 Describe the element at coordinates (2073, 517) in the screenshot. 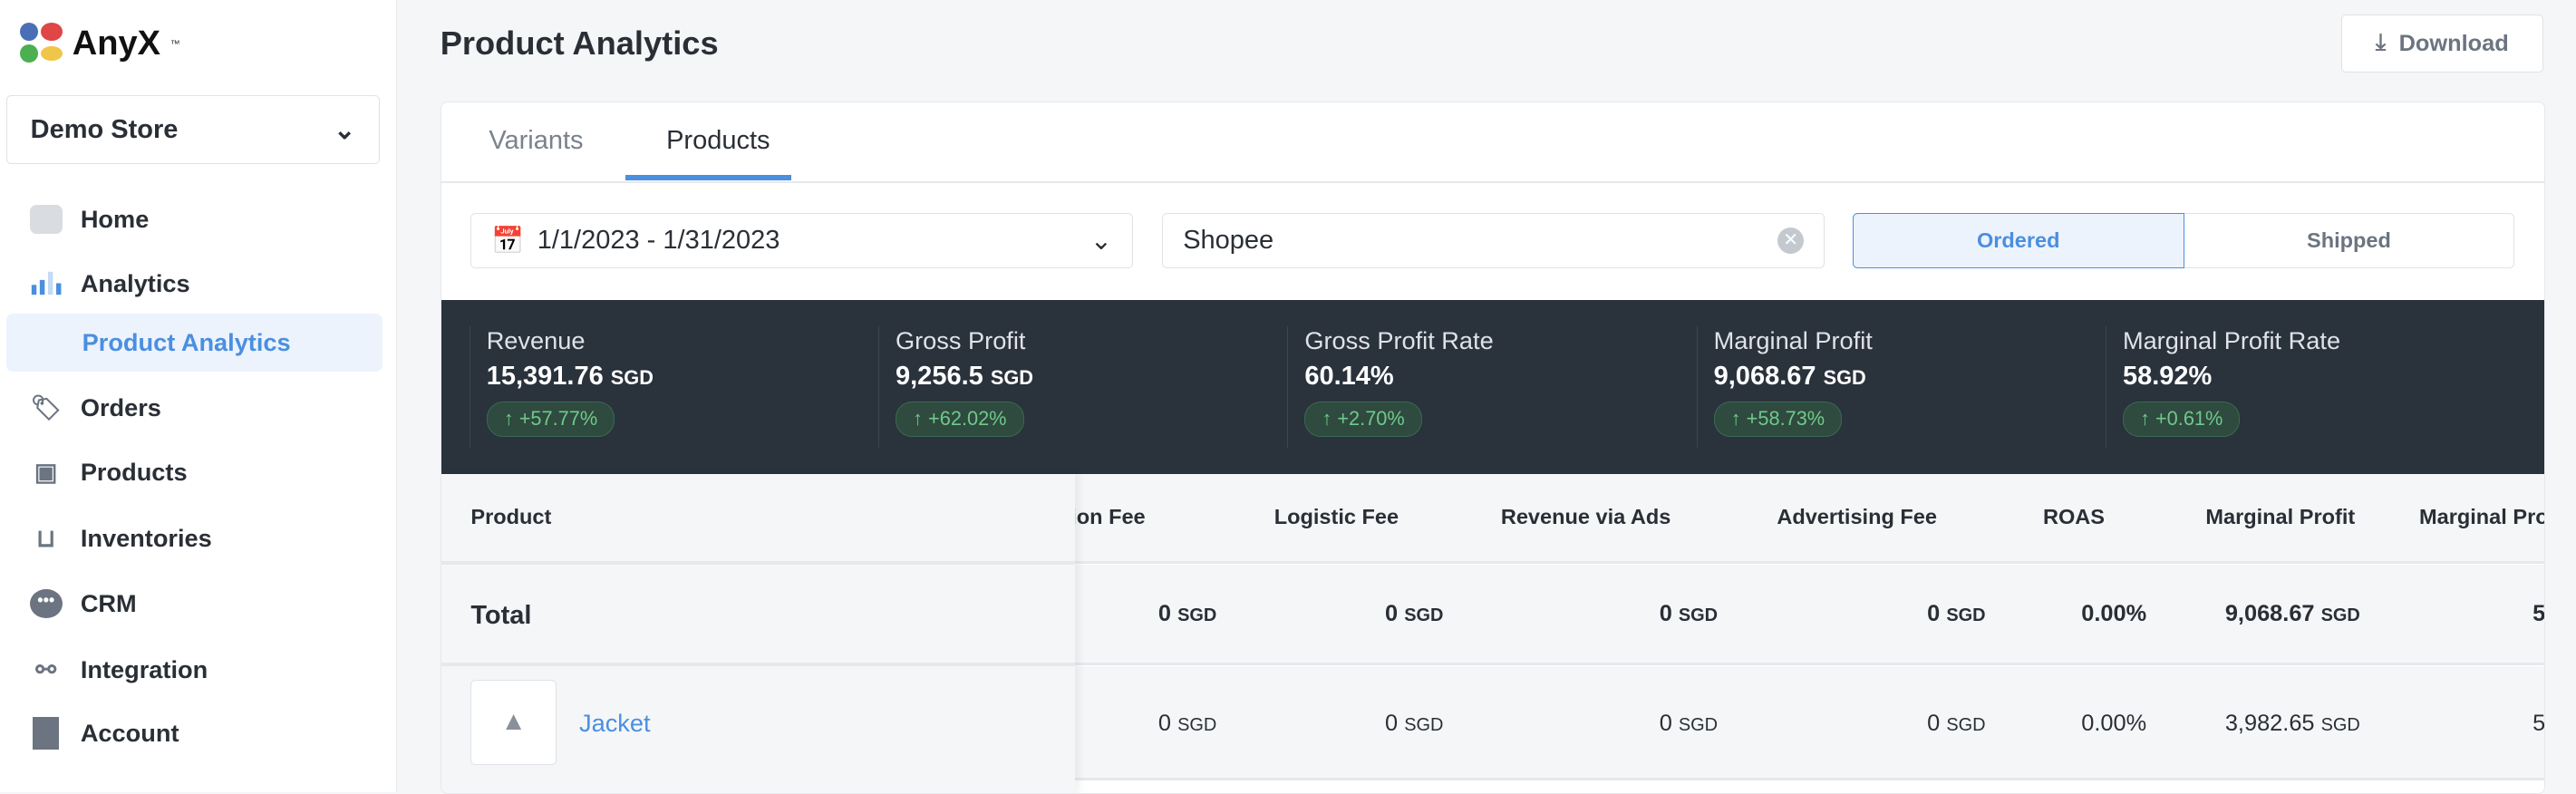

I see `column-header: ROAS` at that location.